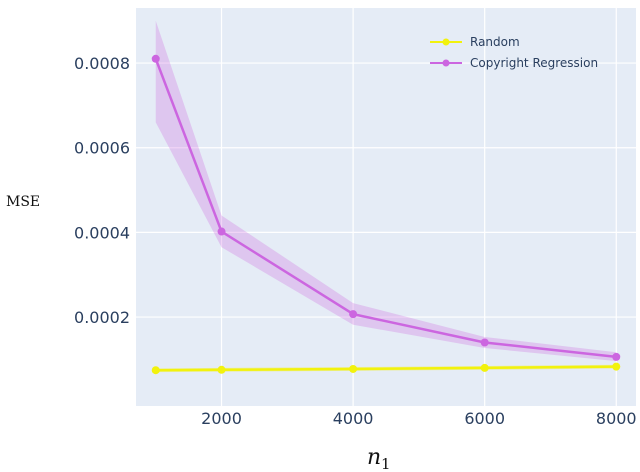 This screenshot has width=640, height=472. Describe the element at coordinates (418, 418) in the screenshot. I see `x-tick-labels: 2000 4000 6000 8000` at that location.